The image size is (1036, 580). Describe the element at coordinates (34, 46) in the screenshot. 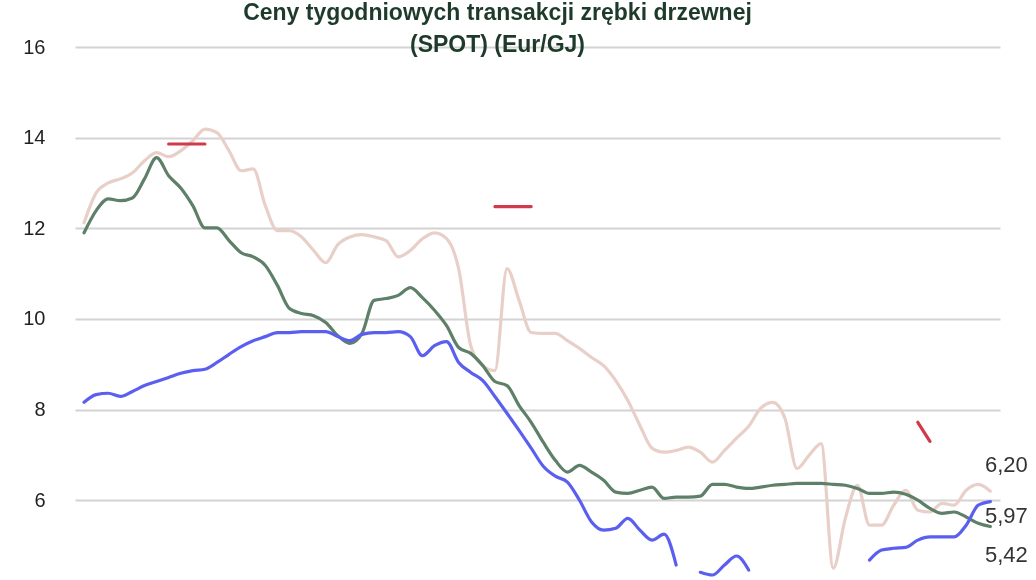

I see `y-tick-label: 16` at that location.